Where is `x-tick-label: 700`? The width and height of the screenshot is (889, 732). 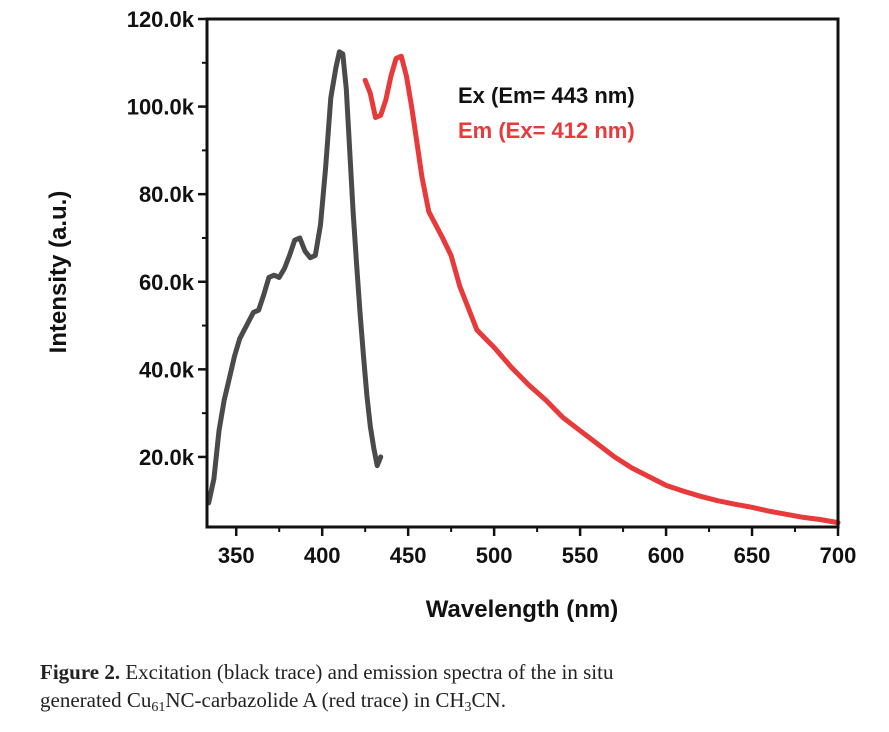 x-tick-label: 700 is located at coordinates (838, 555).